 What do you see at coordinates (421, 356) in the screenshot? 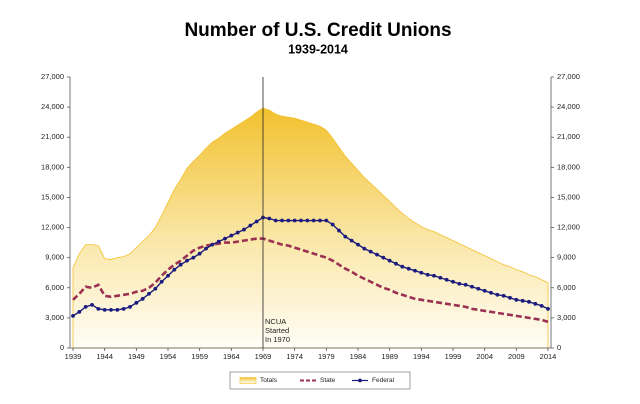
I see `x-tick-label: 1994` at bounding box center [421, 356].